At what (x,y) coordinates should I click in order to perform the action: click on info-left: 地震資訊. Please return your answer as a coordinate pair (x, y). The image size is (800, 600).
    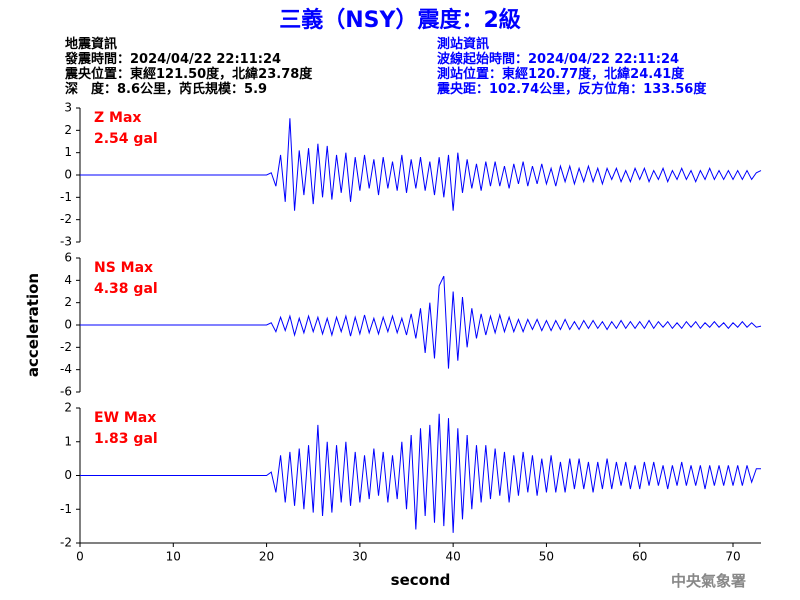
    Looking at the image, I should click on (91, 44).